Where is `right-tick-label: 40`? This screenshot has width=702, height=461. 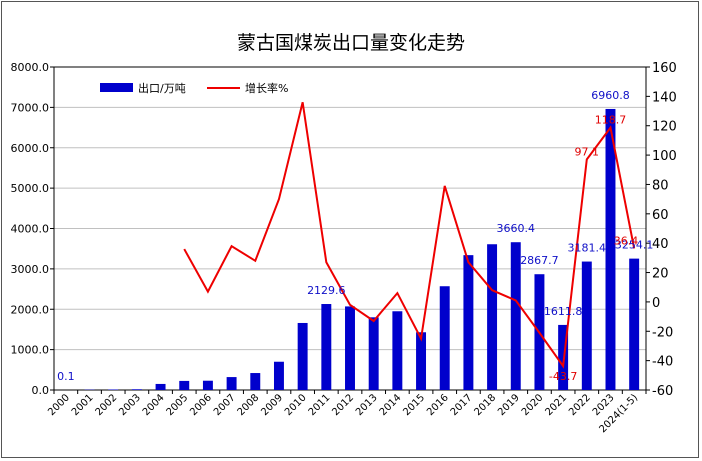
right-tick-label: 40 is located at coordinates (660, 244).